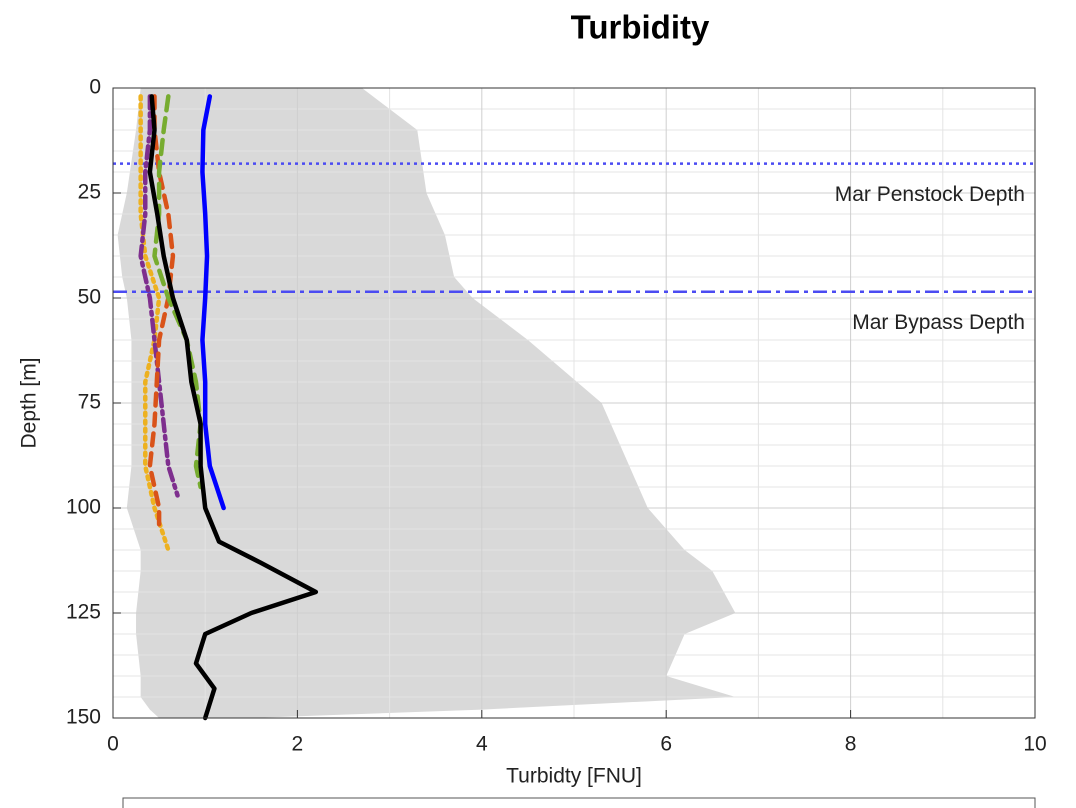 The height and width of the screenshot is (808, 1076). Describe the element at coordinates (83, 507) in the screenshot. I see `y-tick-label: 100` at that location.